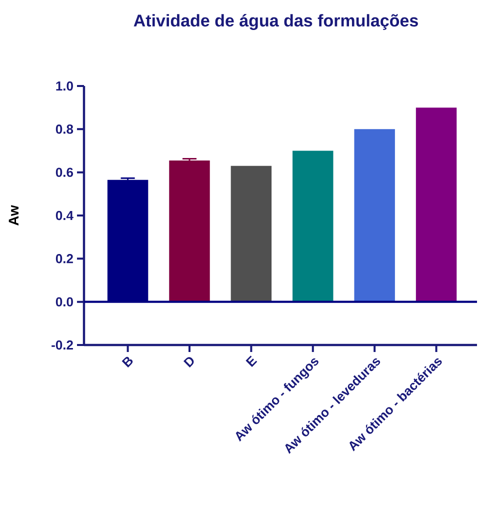 Image resolution: width=490 pixels, height=513 pixels. I want to click on y-tick-label: 0.0, so click(64, 301).